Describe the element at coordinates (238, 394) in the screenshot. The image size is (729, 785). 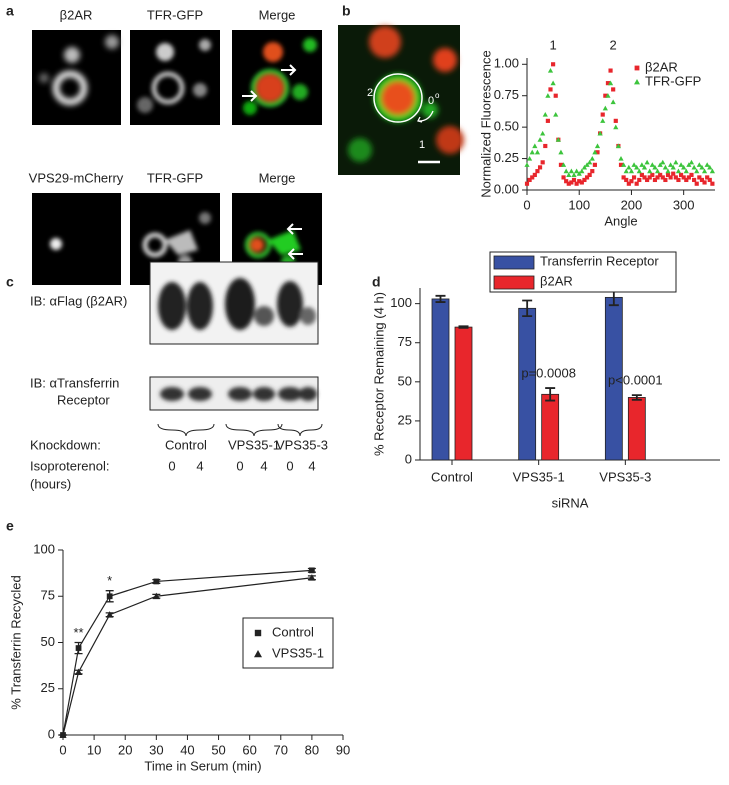
I see `blot-bands` at that location.